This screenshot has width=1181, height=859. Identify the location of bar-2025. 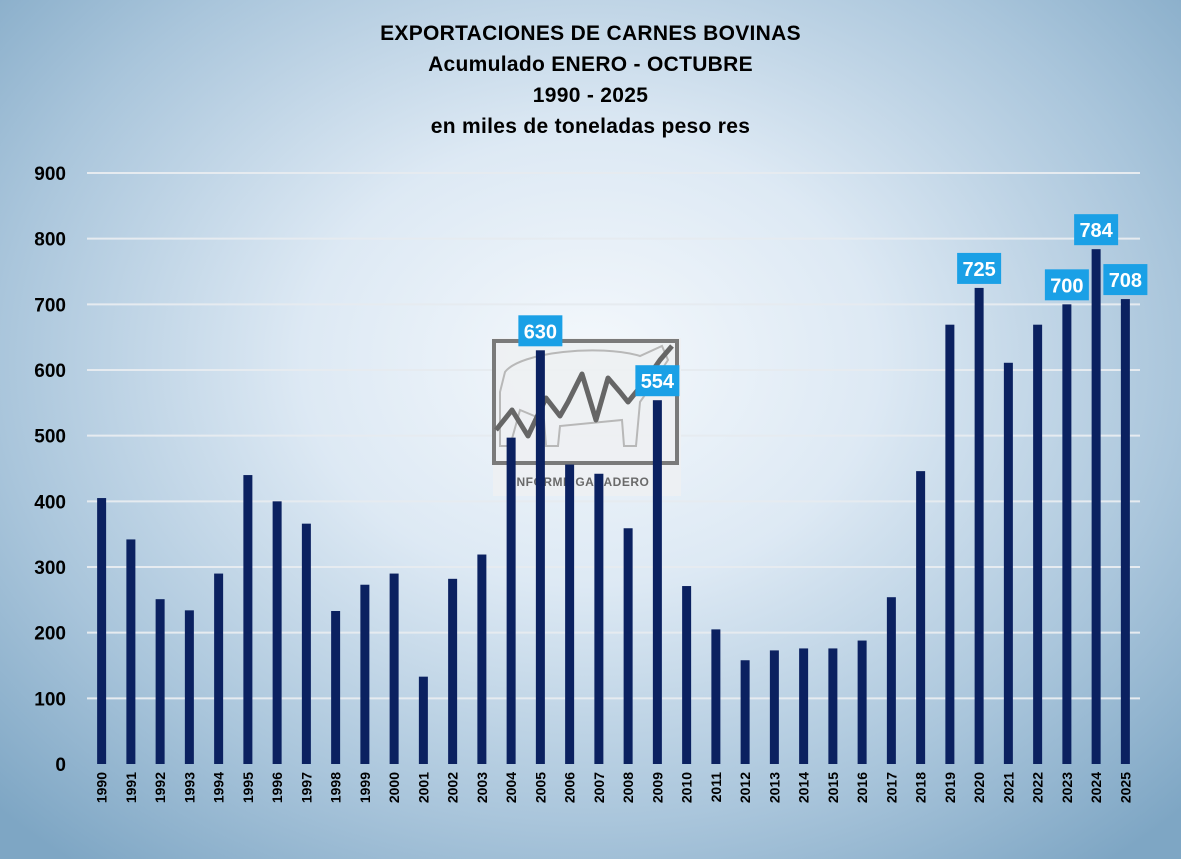
(1125, 531).